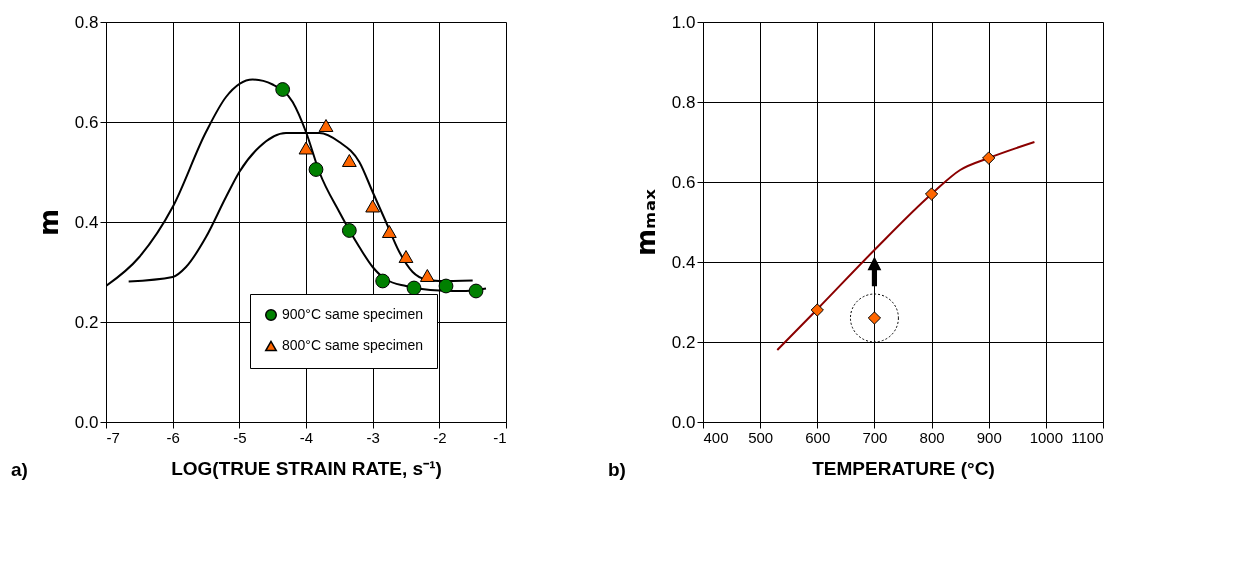 This screenshot has height=577, width=1233. What do you see at coordinates (617, 469) in the screenshot?
I see `text: b)` at bounding box center [617, 469].